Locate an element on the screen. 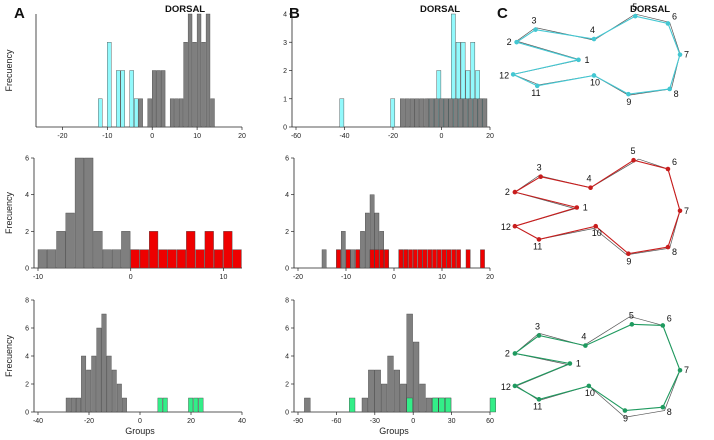 The image size is (714, 440). x-tick-label: -90 is located at coordinates (298, 421).